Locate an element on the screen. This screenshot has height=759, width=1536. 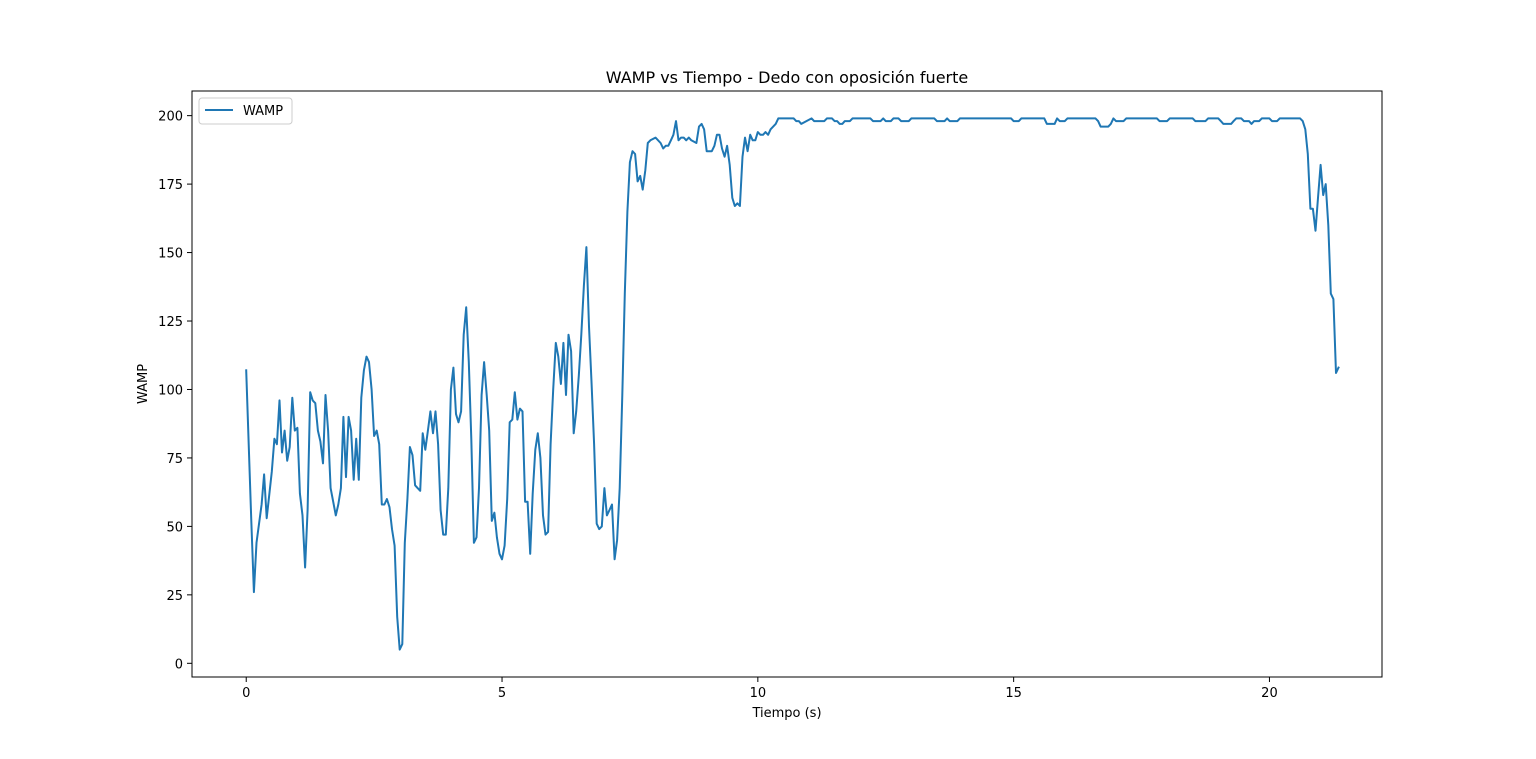
y-tick-label: 75 is located at coordinates (174, 459).